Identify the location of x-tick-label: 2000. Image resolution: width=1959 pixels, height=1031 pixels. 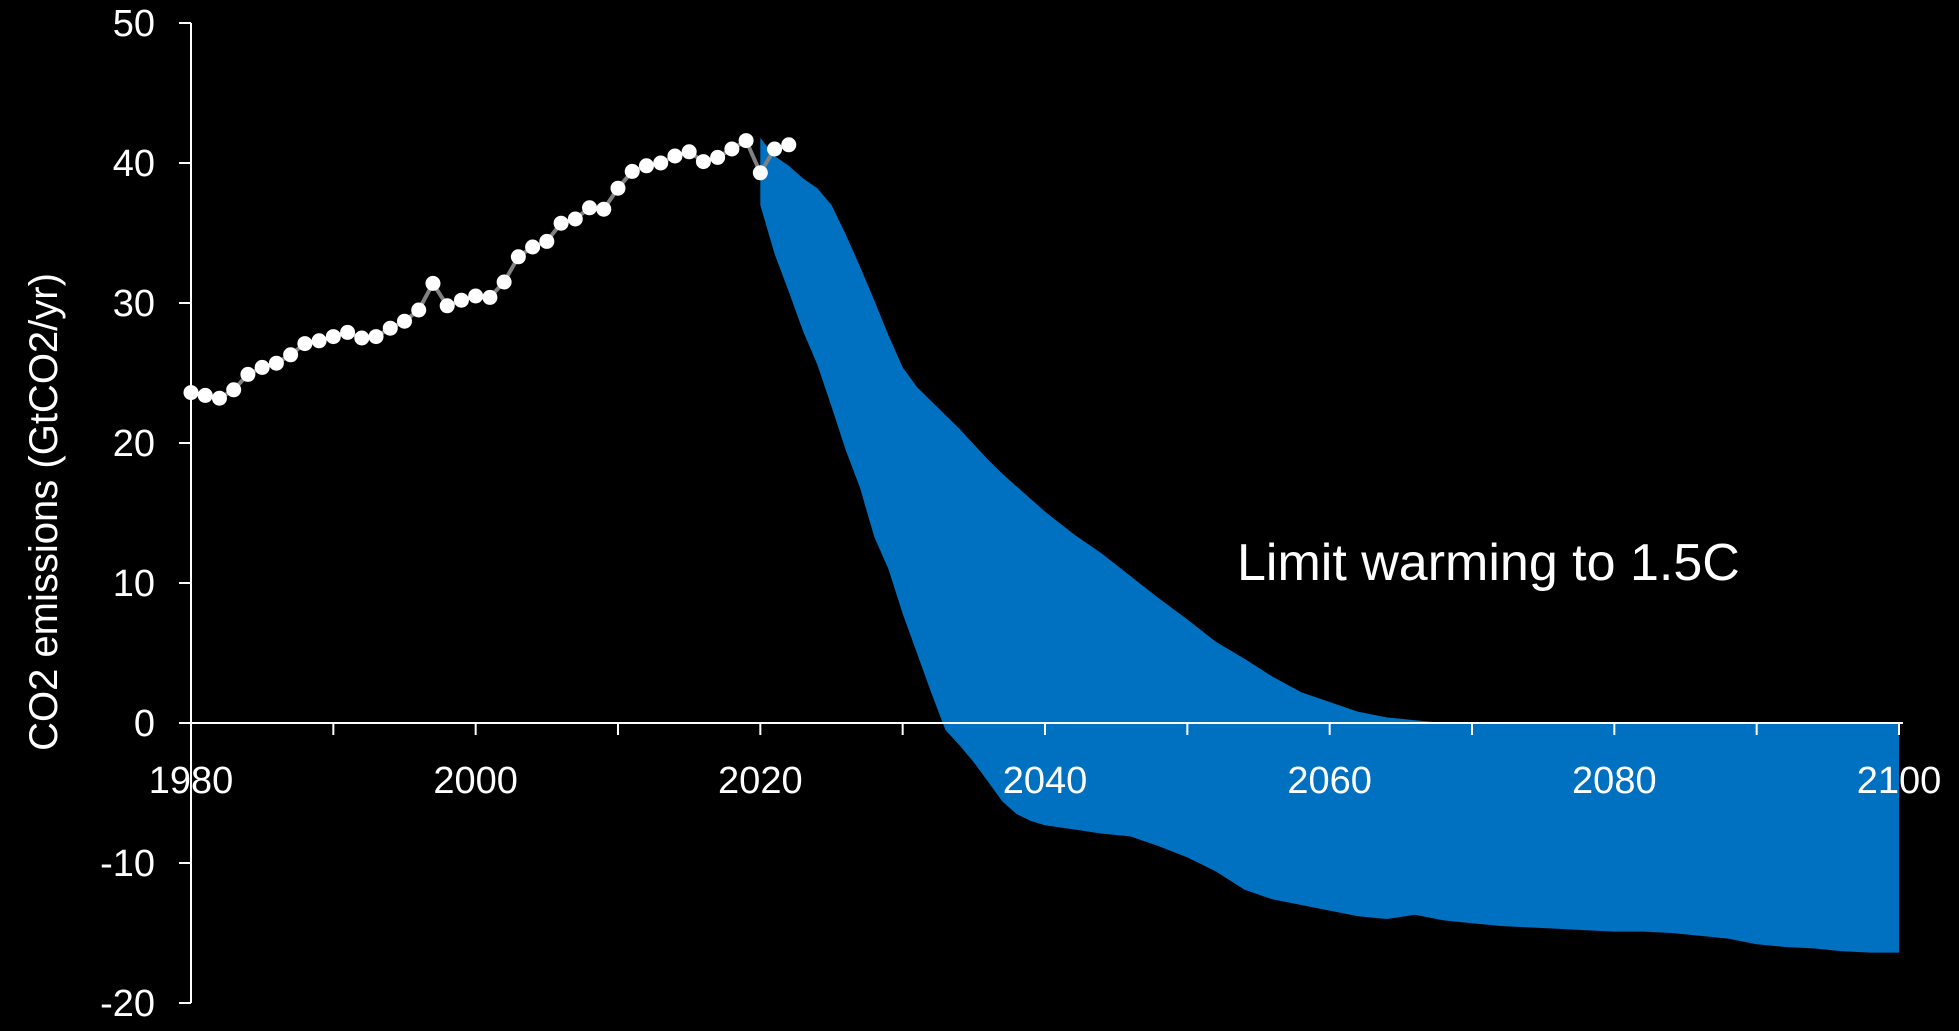
(475, 781).